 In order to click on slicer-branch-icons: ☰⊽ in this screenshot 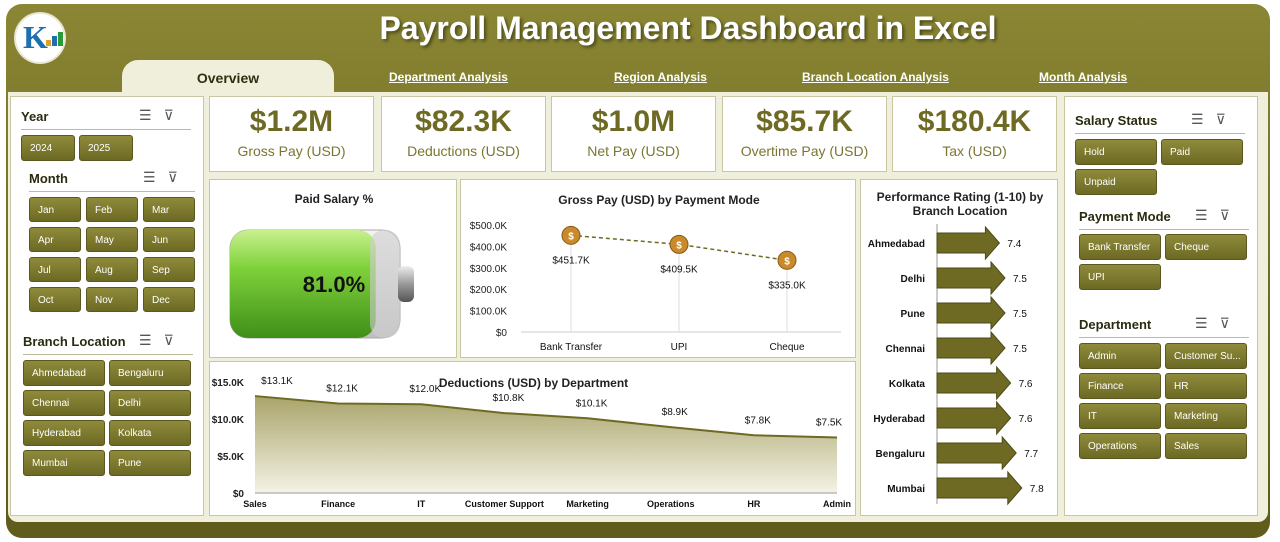, I will do `click(162, 340)`.